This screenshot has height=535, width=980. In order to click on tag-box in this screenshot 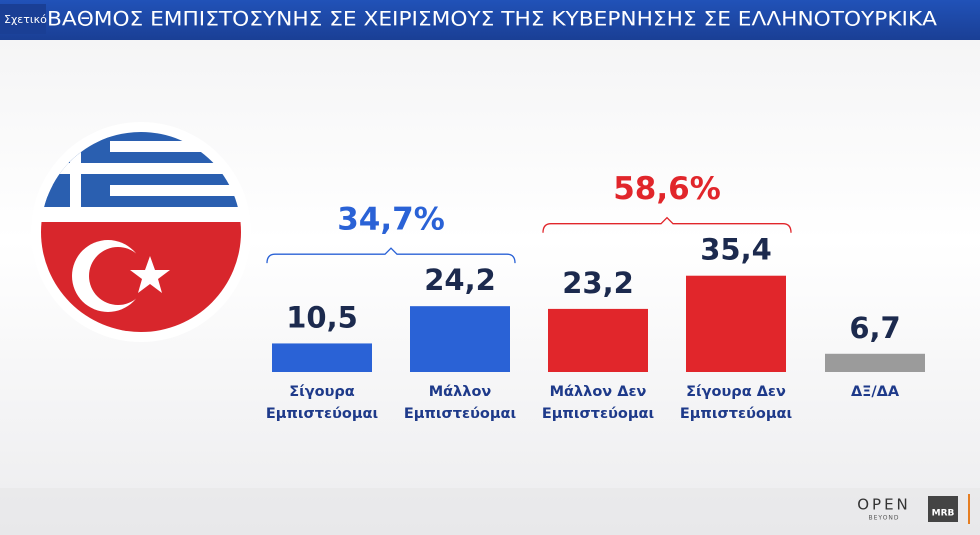, I will do `click(23, 19)`.